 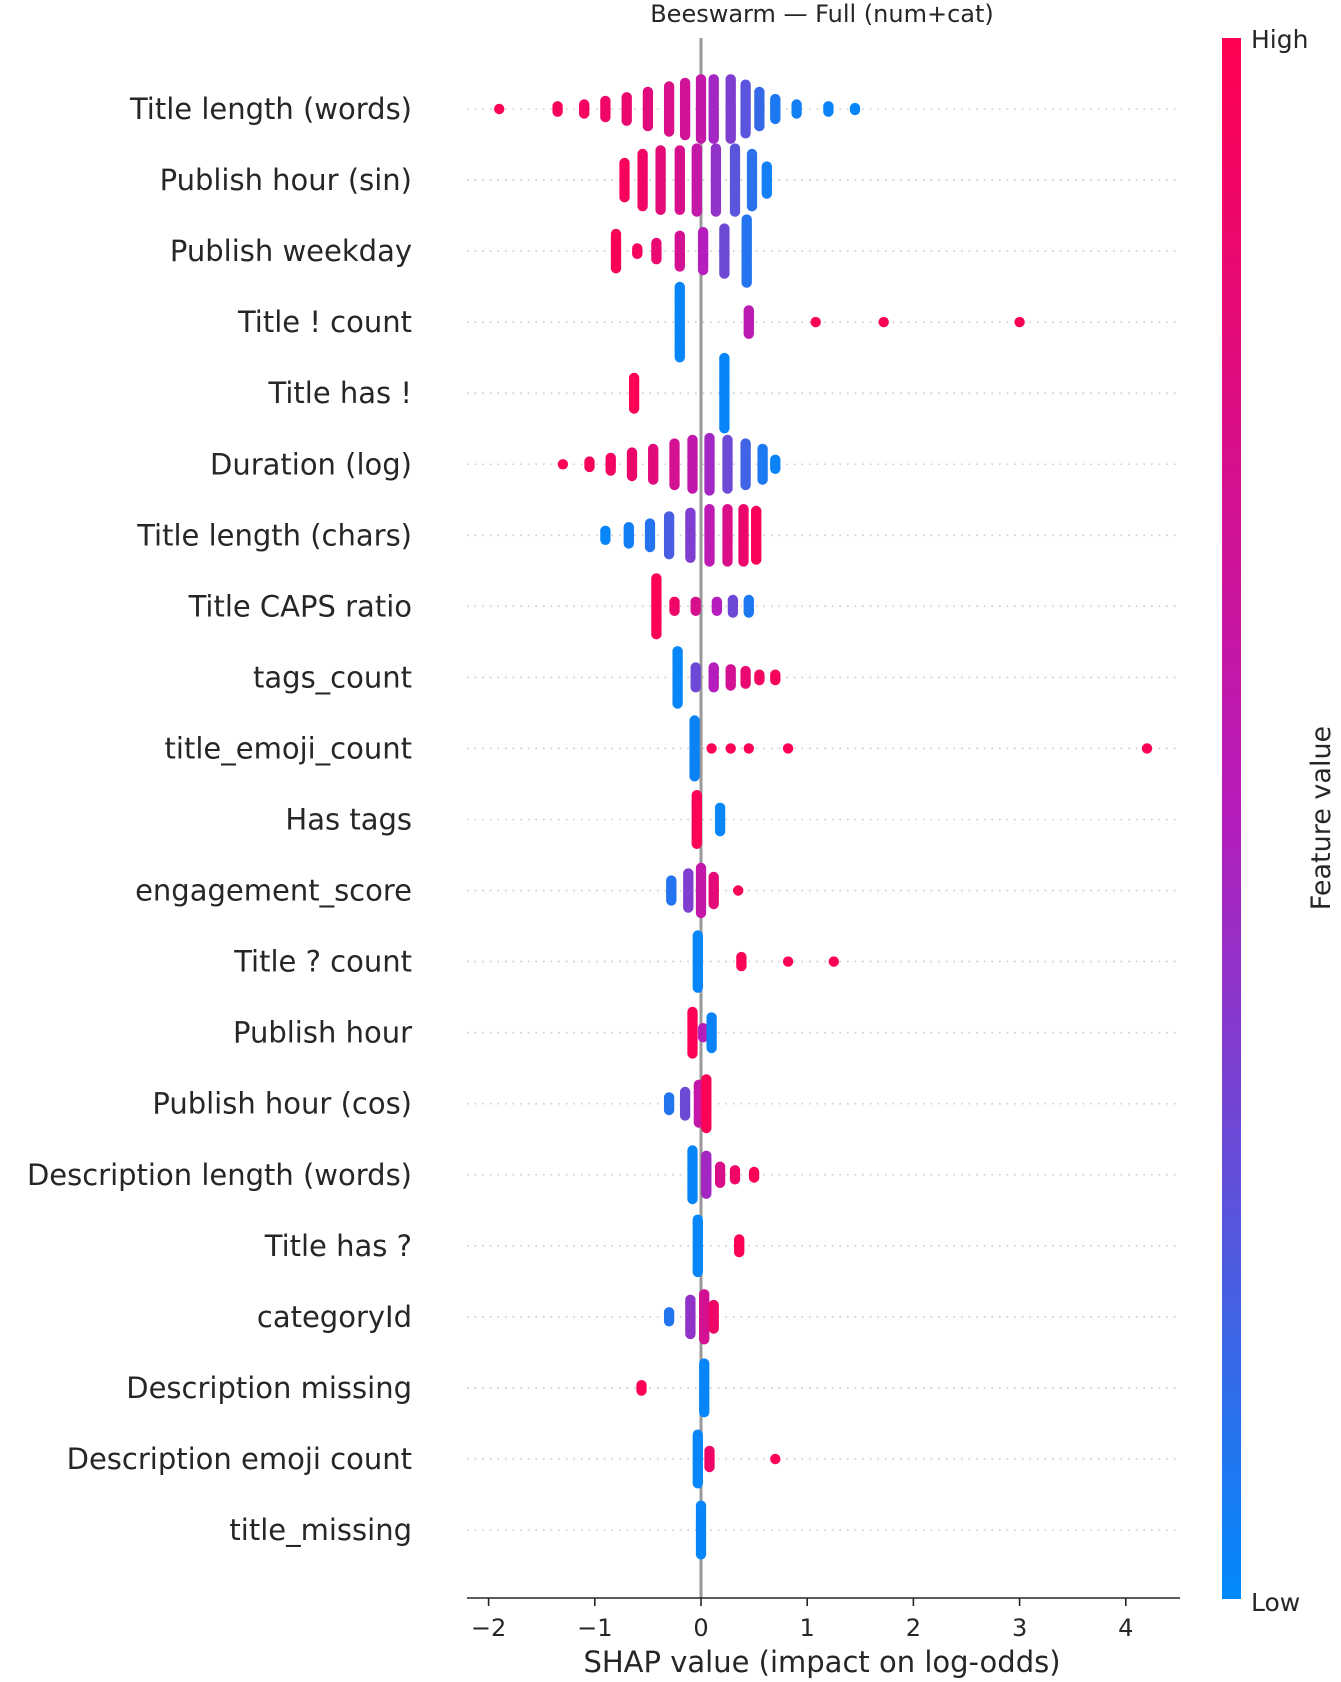 I want to click on feature-label: Title length (words), so click(x=270, y=109).